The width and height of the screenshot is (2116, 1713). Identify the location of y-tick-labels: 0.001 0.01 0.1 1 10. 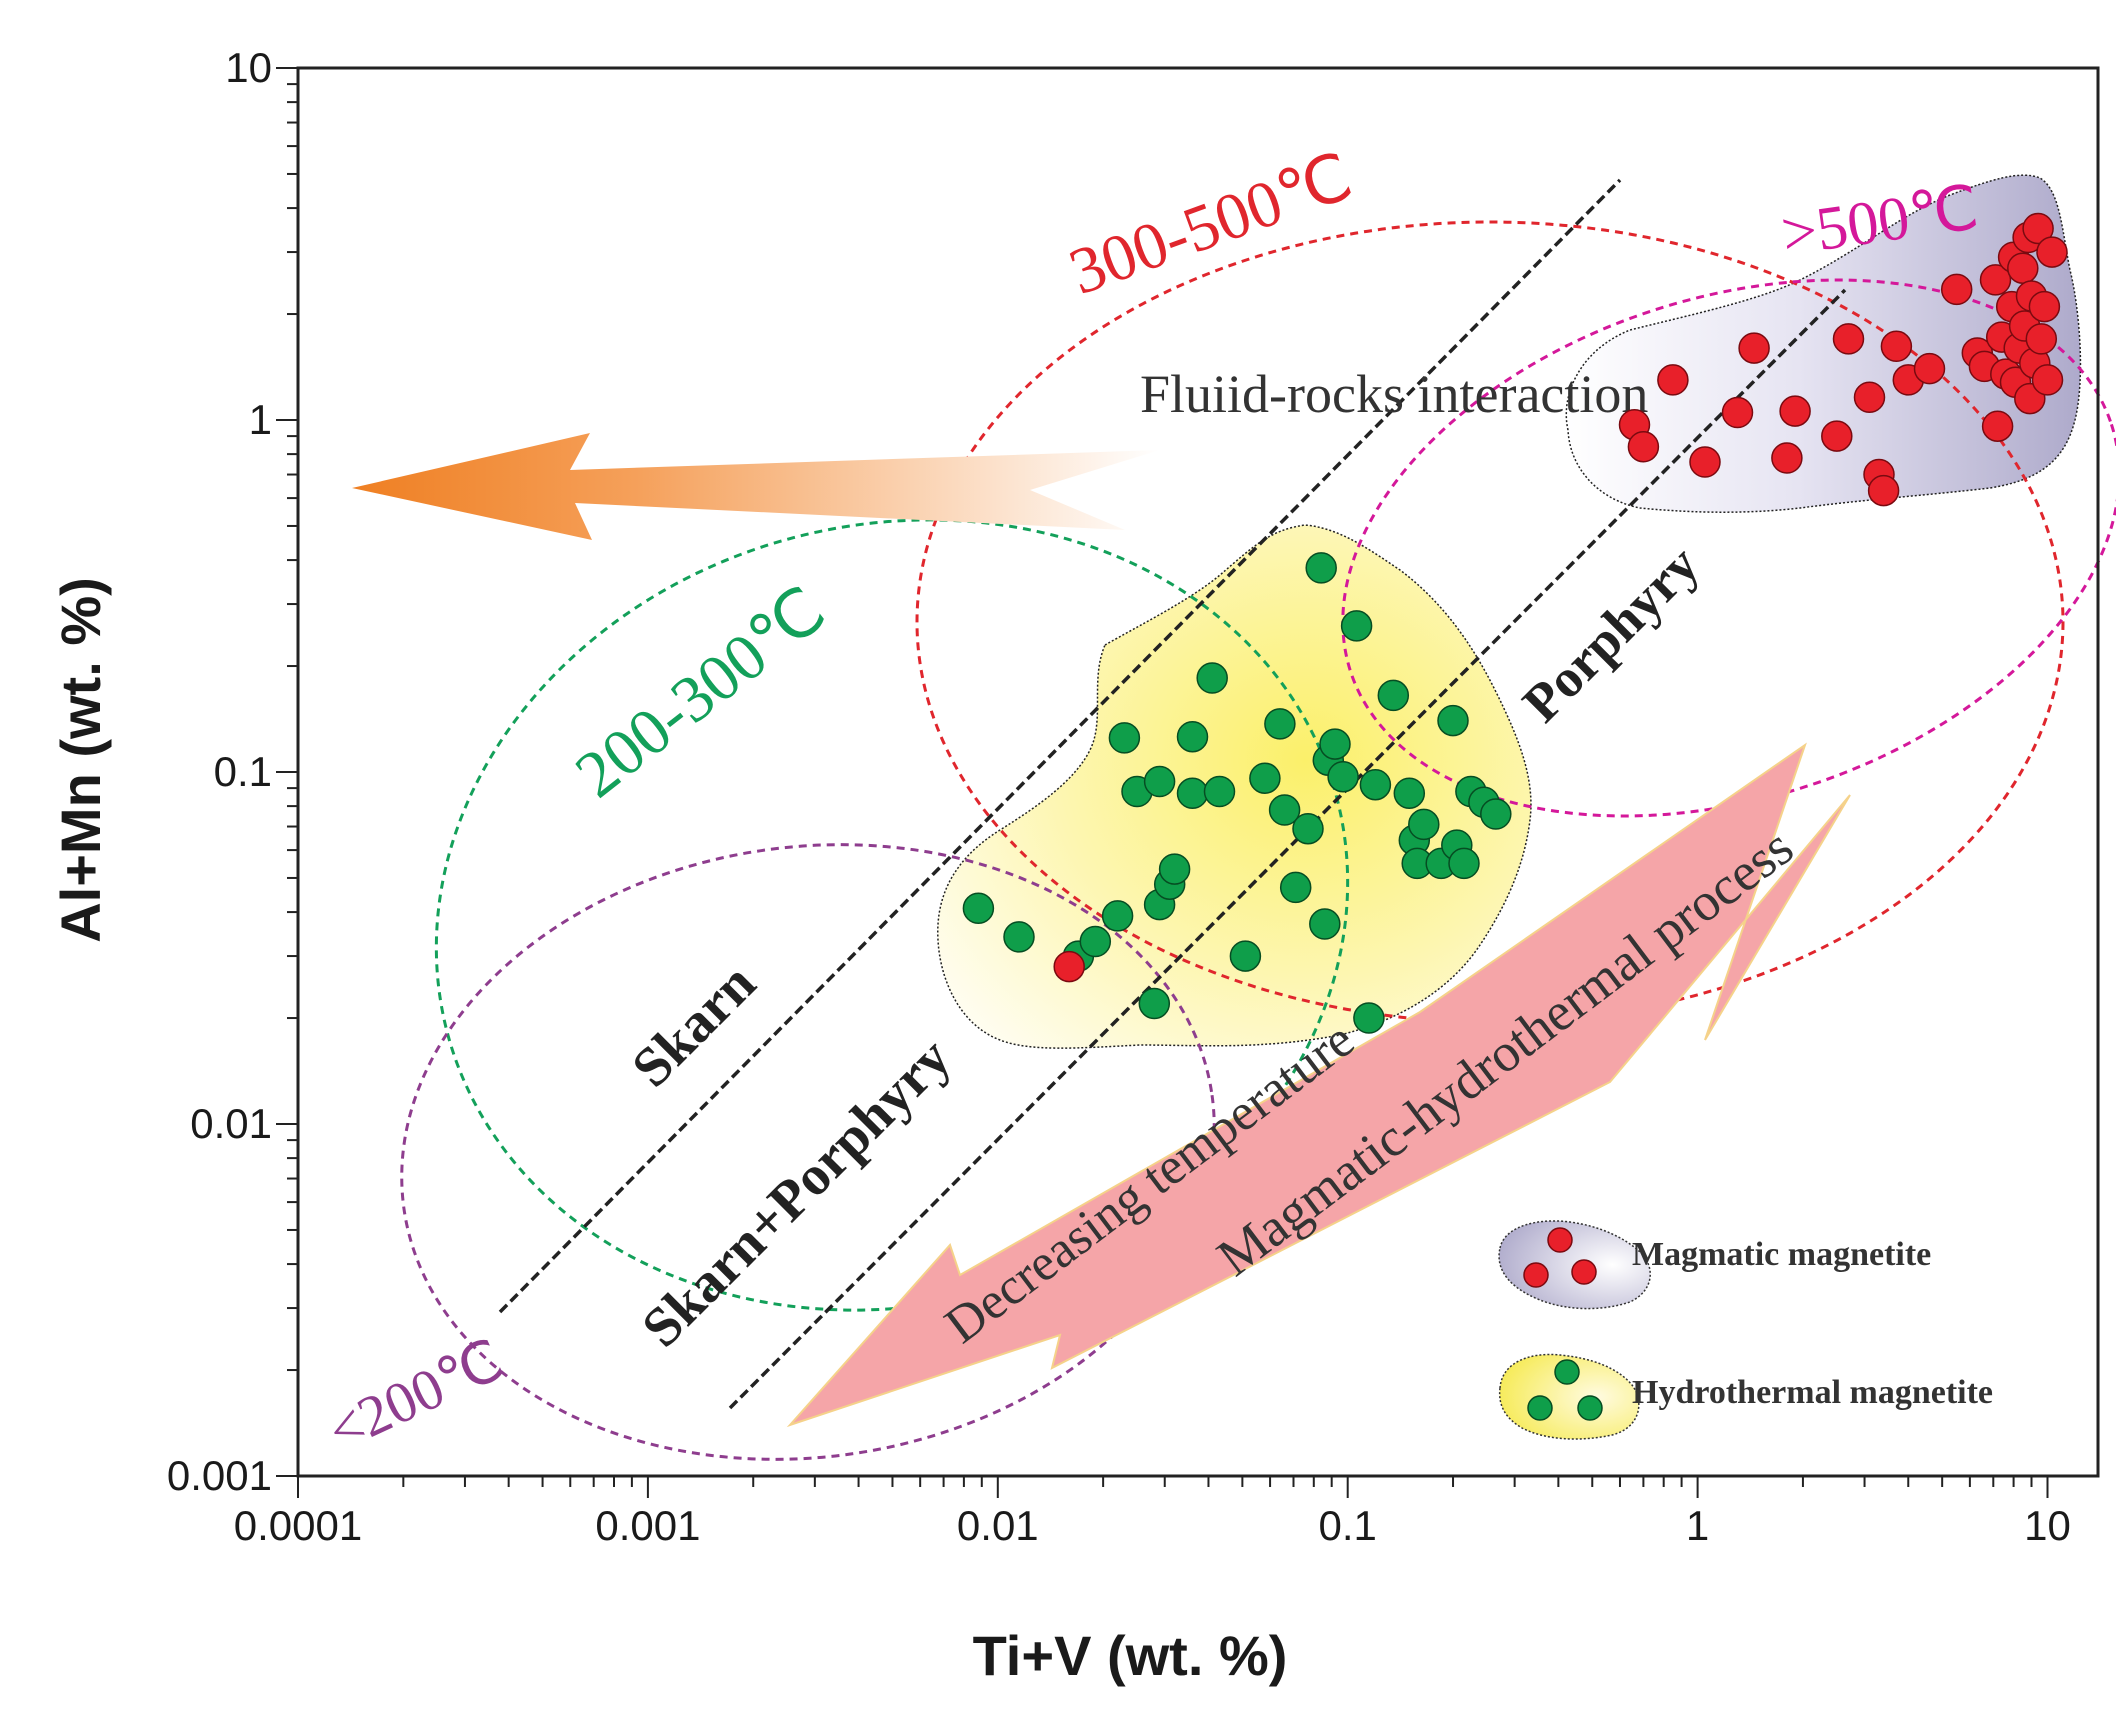
(219, 771).